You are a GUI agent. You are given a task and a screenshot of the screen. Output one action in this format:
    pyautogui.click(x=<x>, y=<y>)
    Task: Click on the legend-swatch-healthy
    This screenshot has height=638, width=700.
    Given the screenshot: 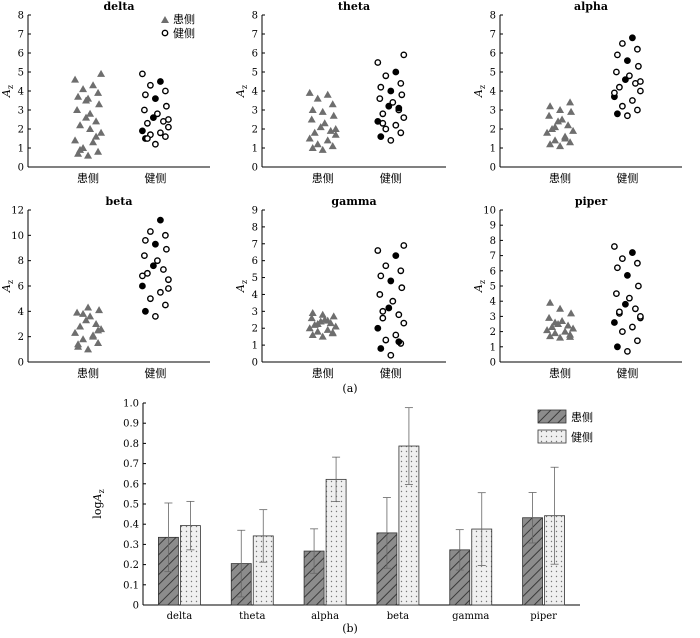 What is the action you would take?
    pyautogui.click(x=552, y=436)
    